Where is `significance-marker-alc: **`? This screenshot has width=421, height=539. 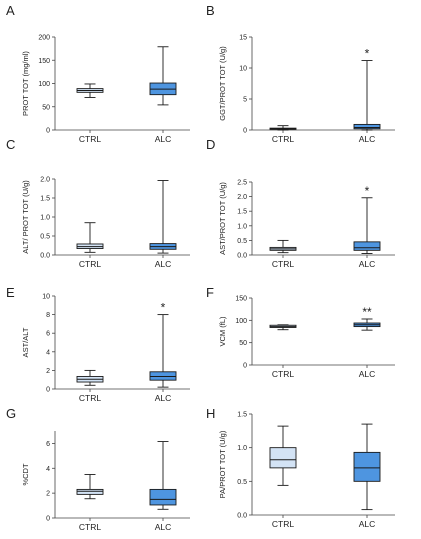
significance-marker-alc: ** is located at coordinates (367, 312).